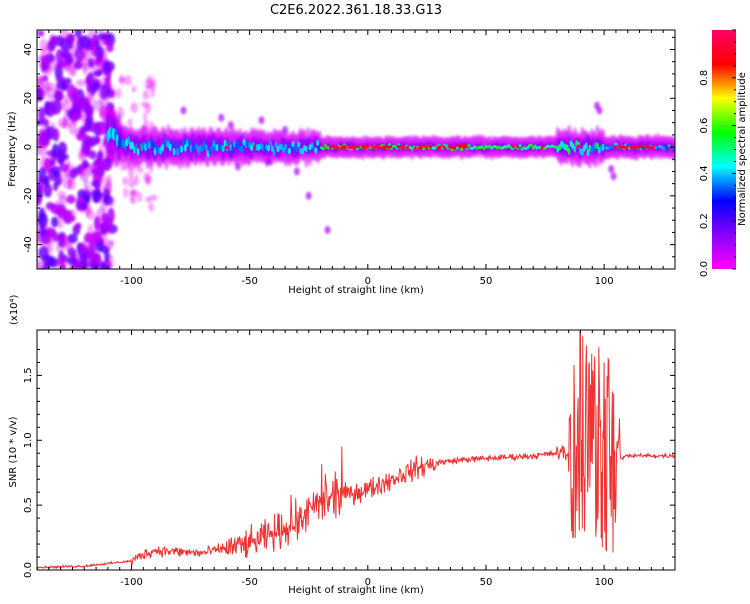 Image resolution: width=750 pixels, height=604 pixels. Describe the element at coordinates (368, 582) in the screenshot. I see `snr-x-tick-label: 0` at that location.